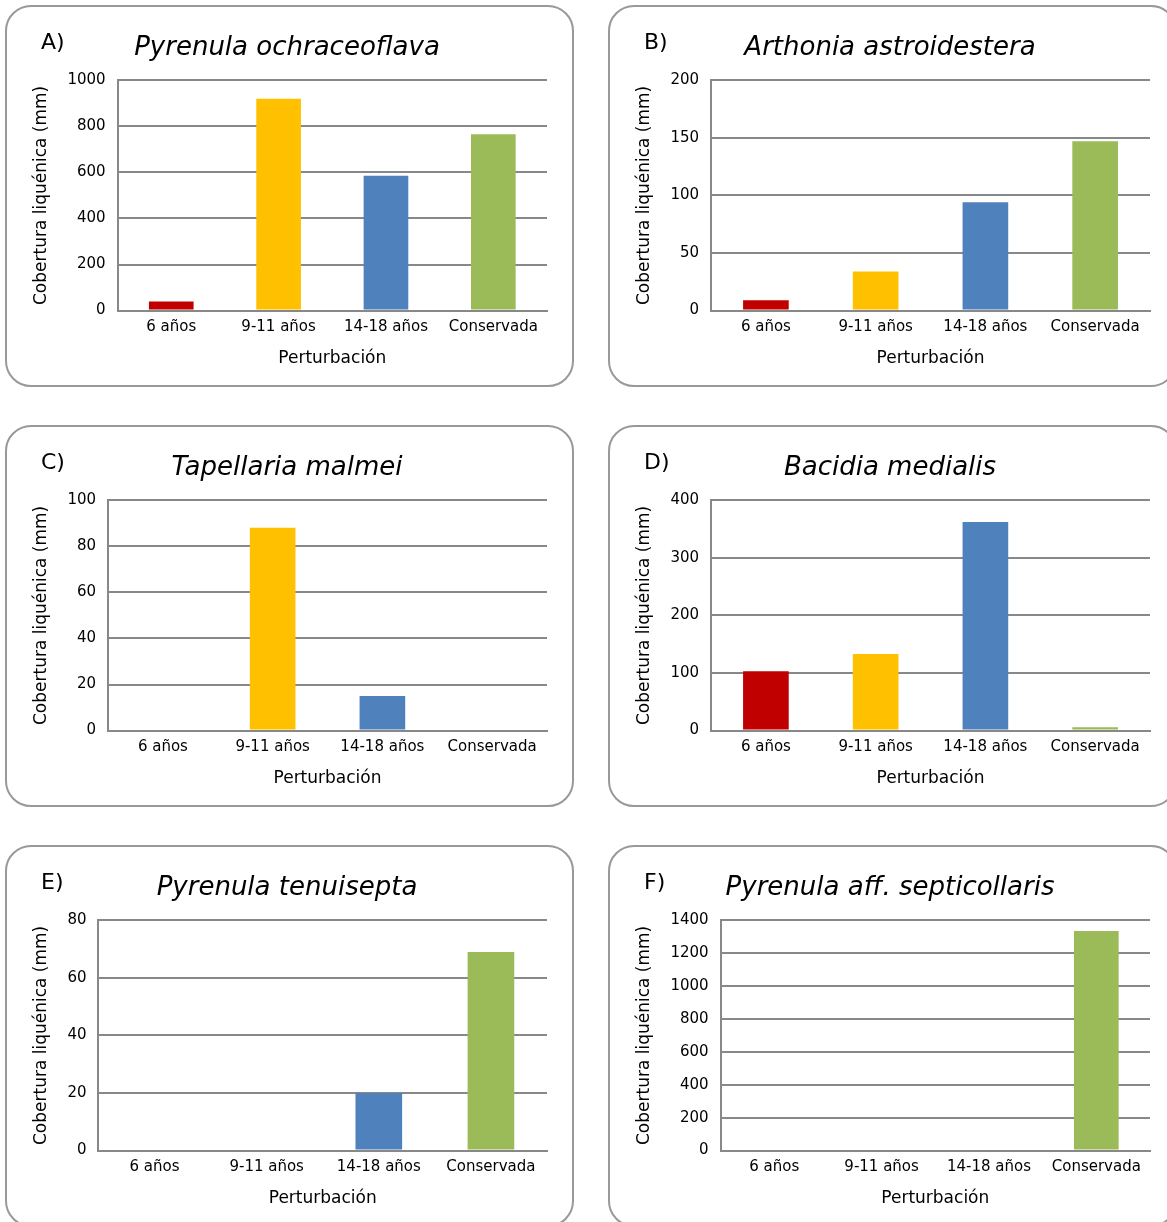  Describe the element at coordinates (287, 466) in the screenshot. I see `chart-title: Tapellaria malmei` at that location.